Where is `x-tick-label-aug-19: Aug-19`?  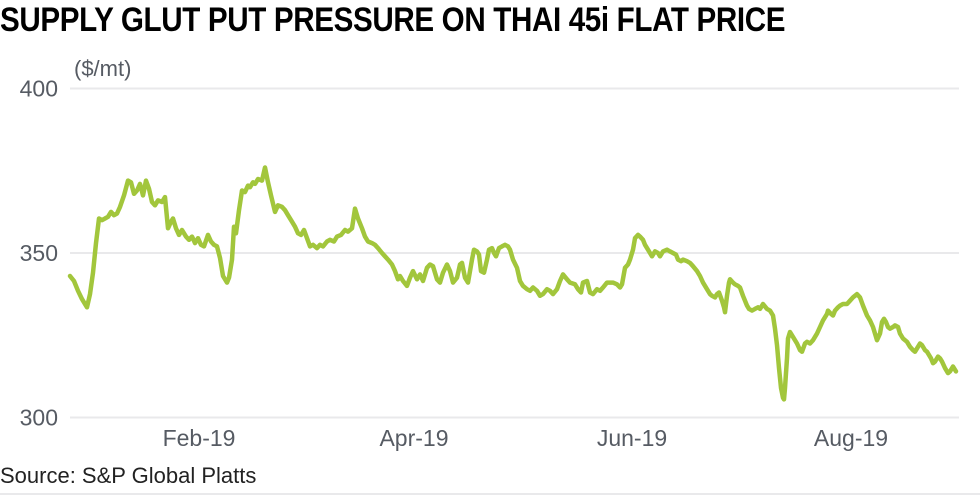 x-tick-label-aug-19: Aug-19 is located at coordinates (851, 438).